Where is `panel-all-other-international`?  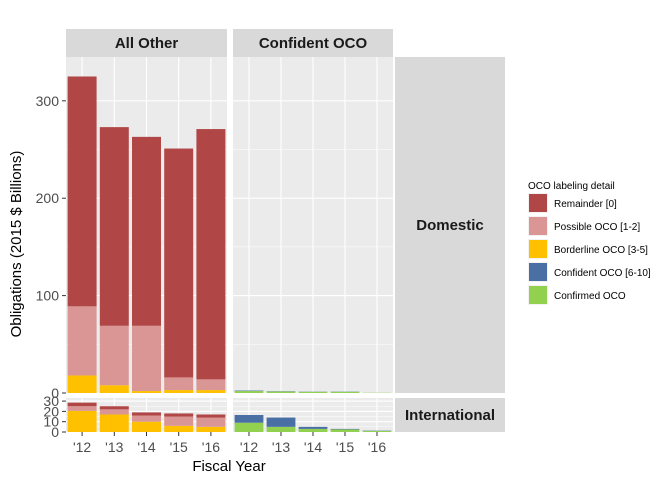
panel-all-other-international is located at coordinates (146, 415).